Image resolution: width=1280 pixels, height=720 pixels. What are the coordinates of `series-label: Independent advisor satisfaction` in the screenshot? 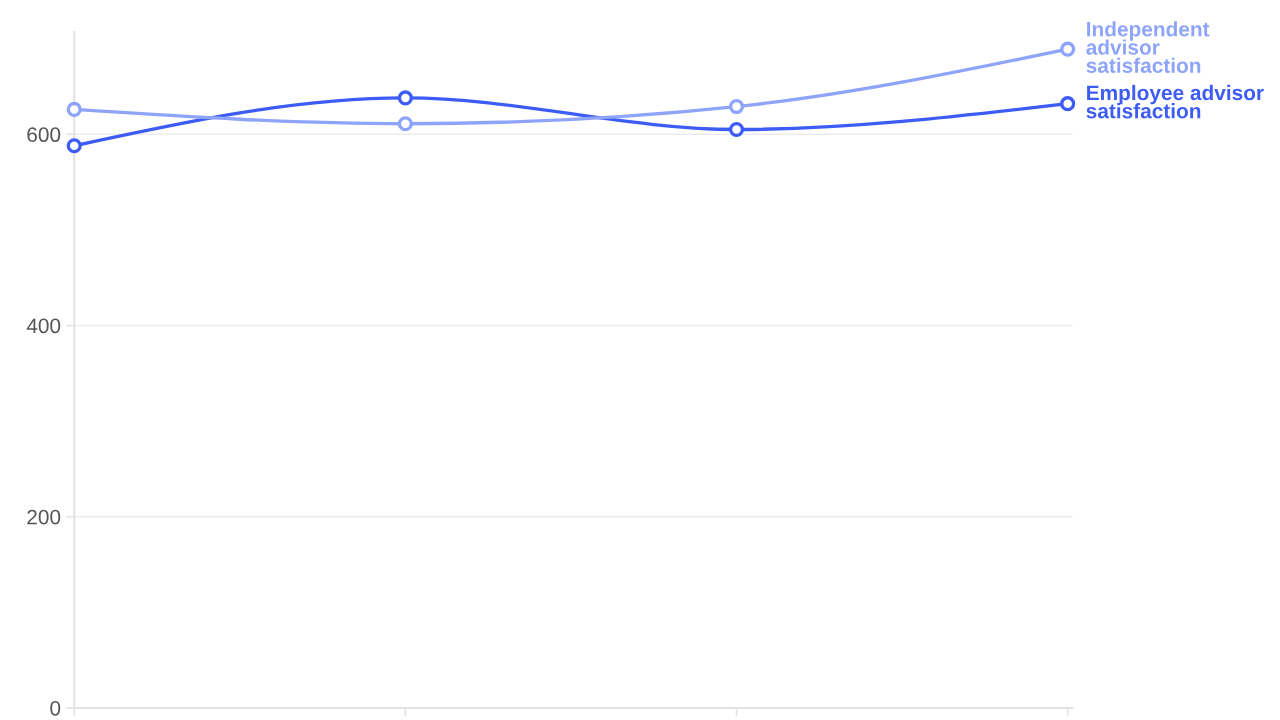 It's located at (1148, 47).